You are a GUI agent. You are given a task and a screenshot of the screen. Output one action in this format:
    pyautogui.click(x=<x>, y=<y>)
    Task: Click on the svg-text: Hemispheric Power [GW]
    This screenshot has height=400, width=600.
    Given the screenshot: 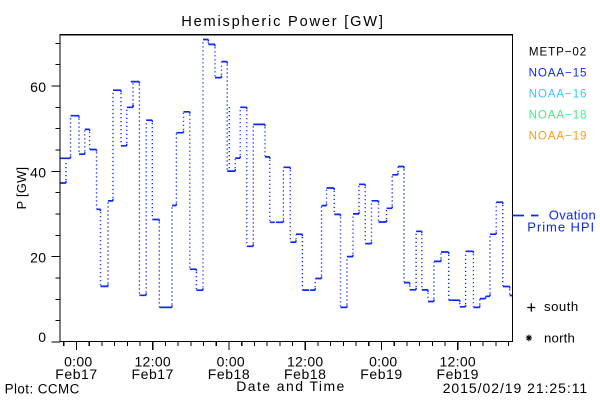 What is the action you would take?
    pyautogui.click(x=282, y=22)
    